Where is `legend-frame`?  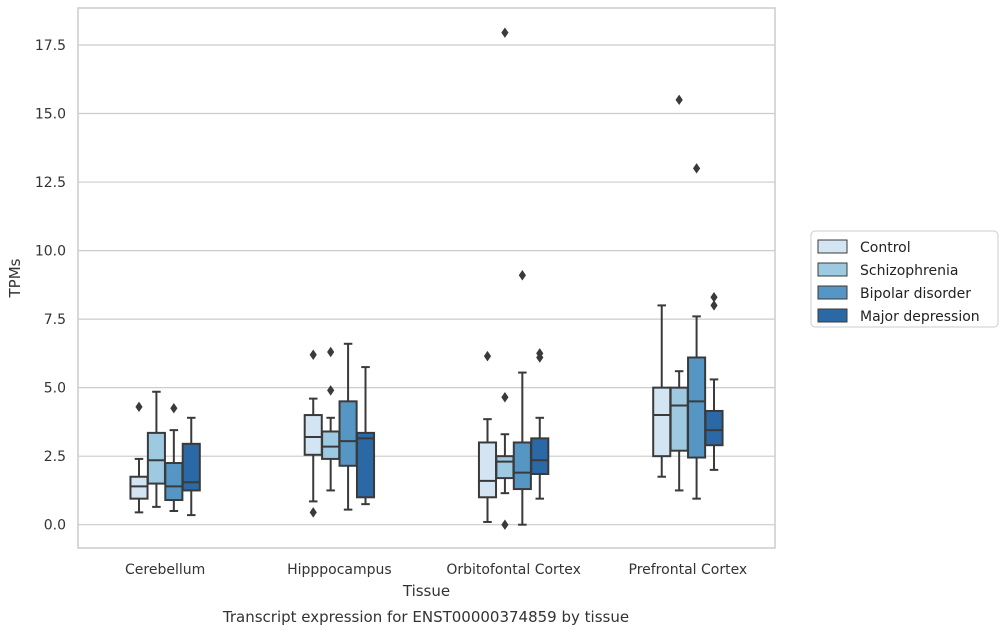
legend-frame is located at coordinates (904, 279).